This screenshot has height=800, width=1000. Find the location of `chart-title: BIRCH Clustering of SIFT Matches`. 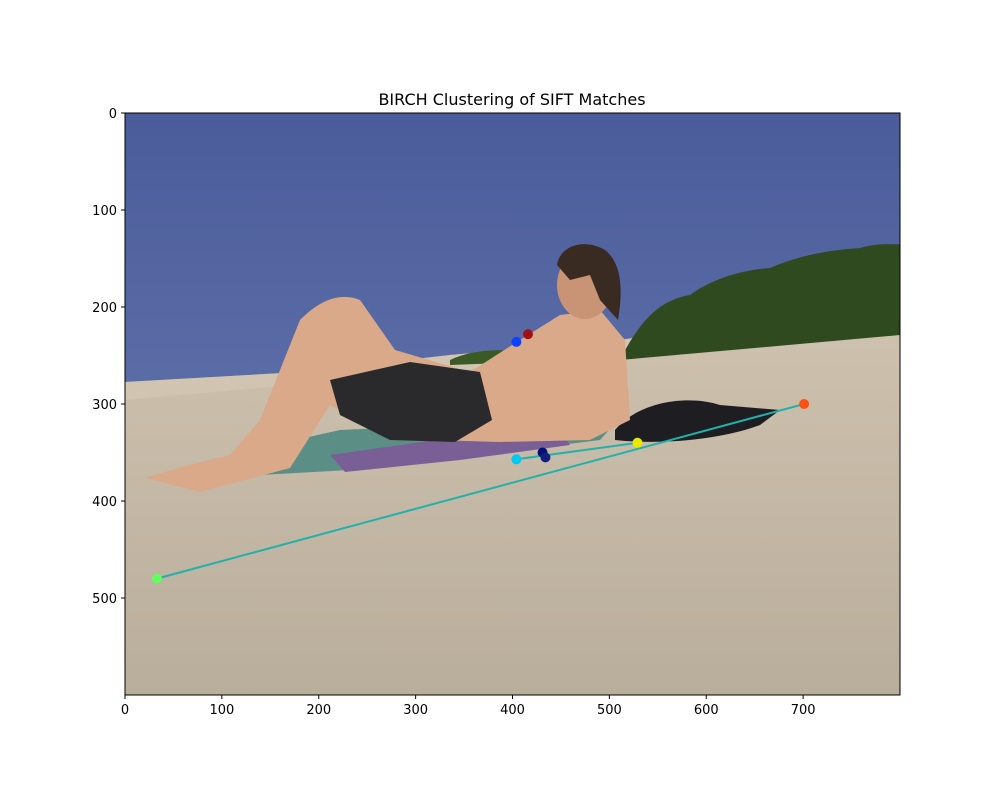

chart-title: BIRCH Clustering of SIFT Matches is located at coordinates (511, 99).